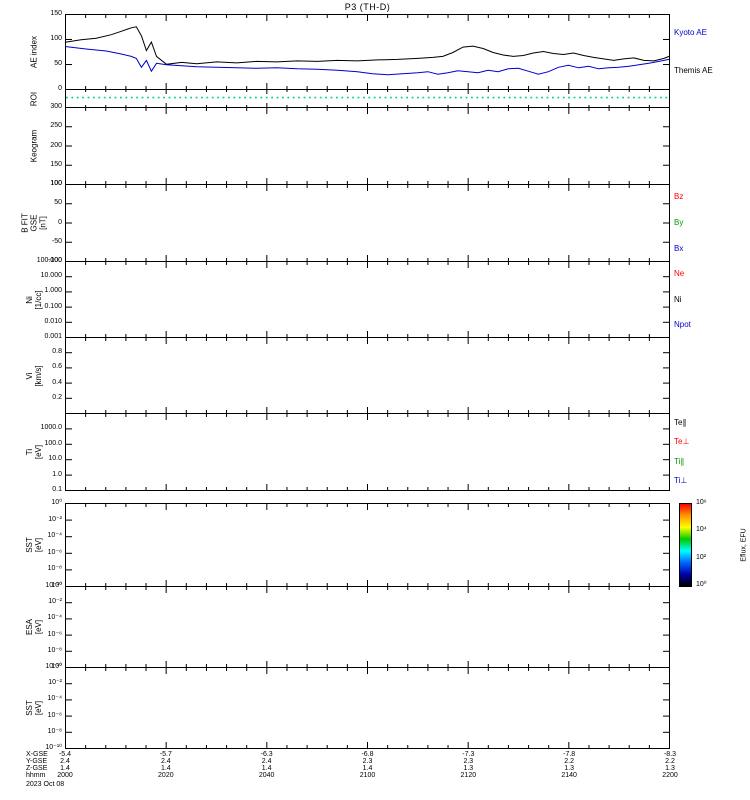  What do you see at coordinates (670, 775) in the screenshot?
I see `time-tick-label: 2200` at bounding box center [670, 775].